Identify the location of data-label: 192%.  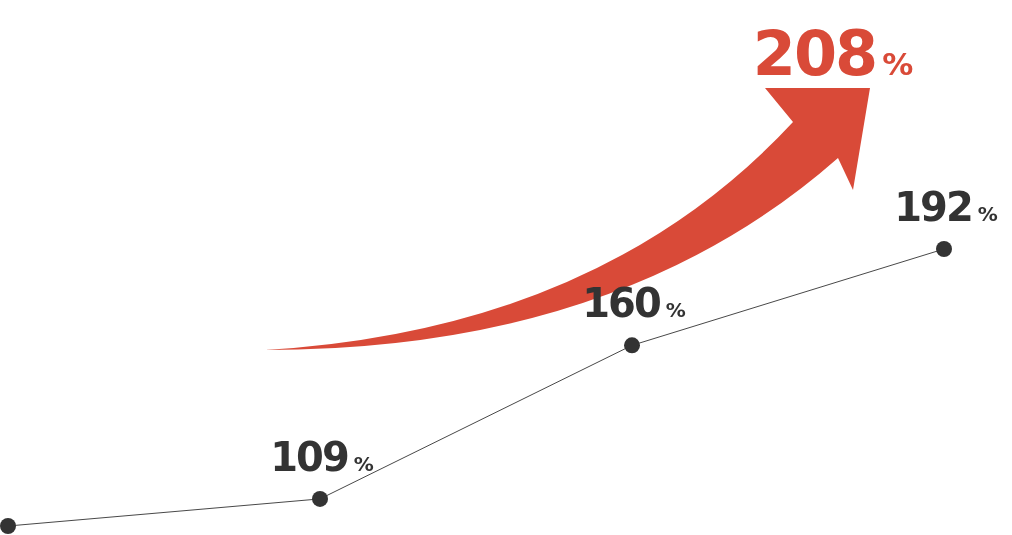
(946, 207).